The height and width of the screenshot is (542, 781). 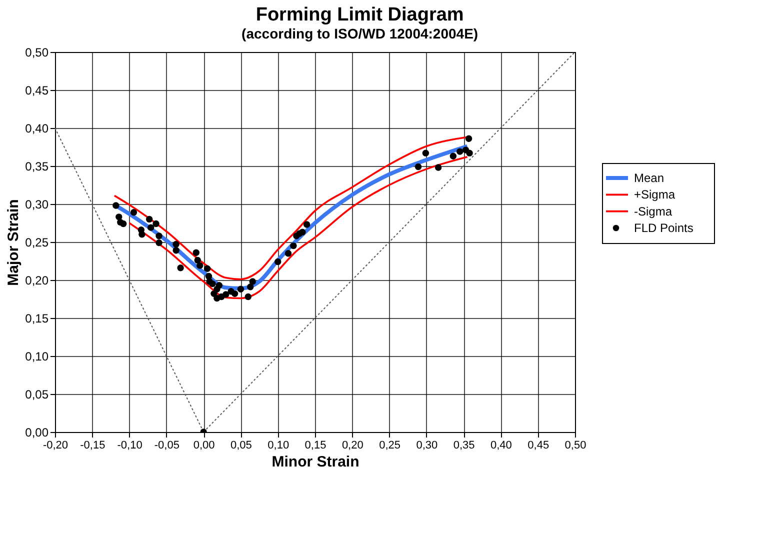 What do you see at coordinates (37, 243) in the screenshot?
I see `y-tick-label: 0,25` at bounding box center [37, 243].